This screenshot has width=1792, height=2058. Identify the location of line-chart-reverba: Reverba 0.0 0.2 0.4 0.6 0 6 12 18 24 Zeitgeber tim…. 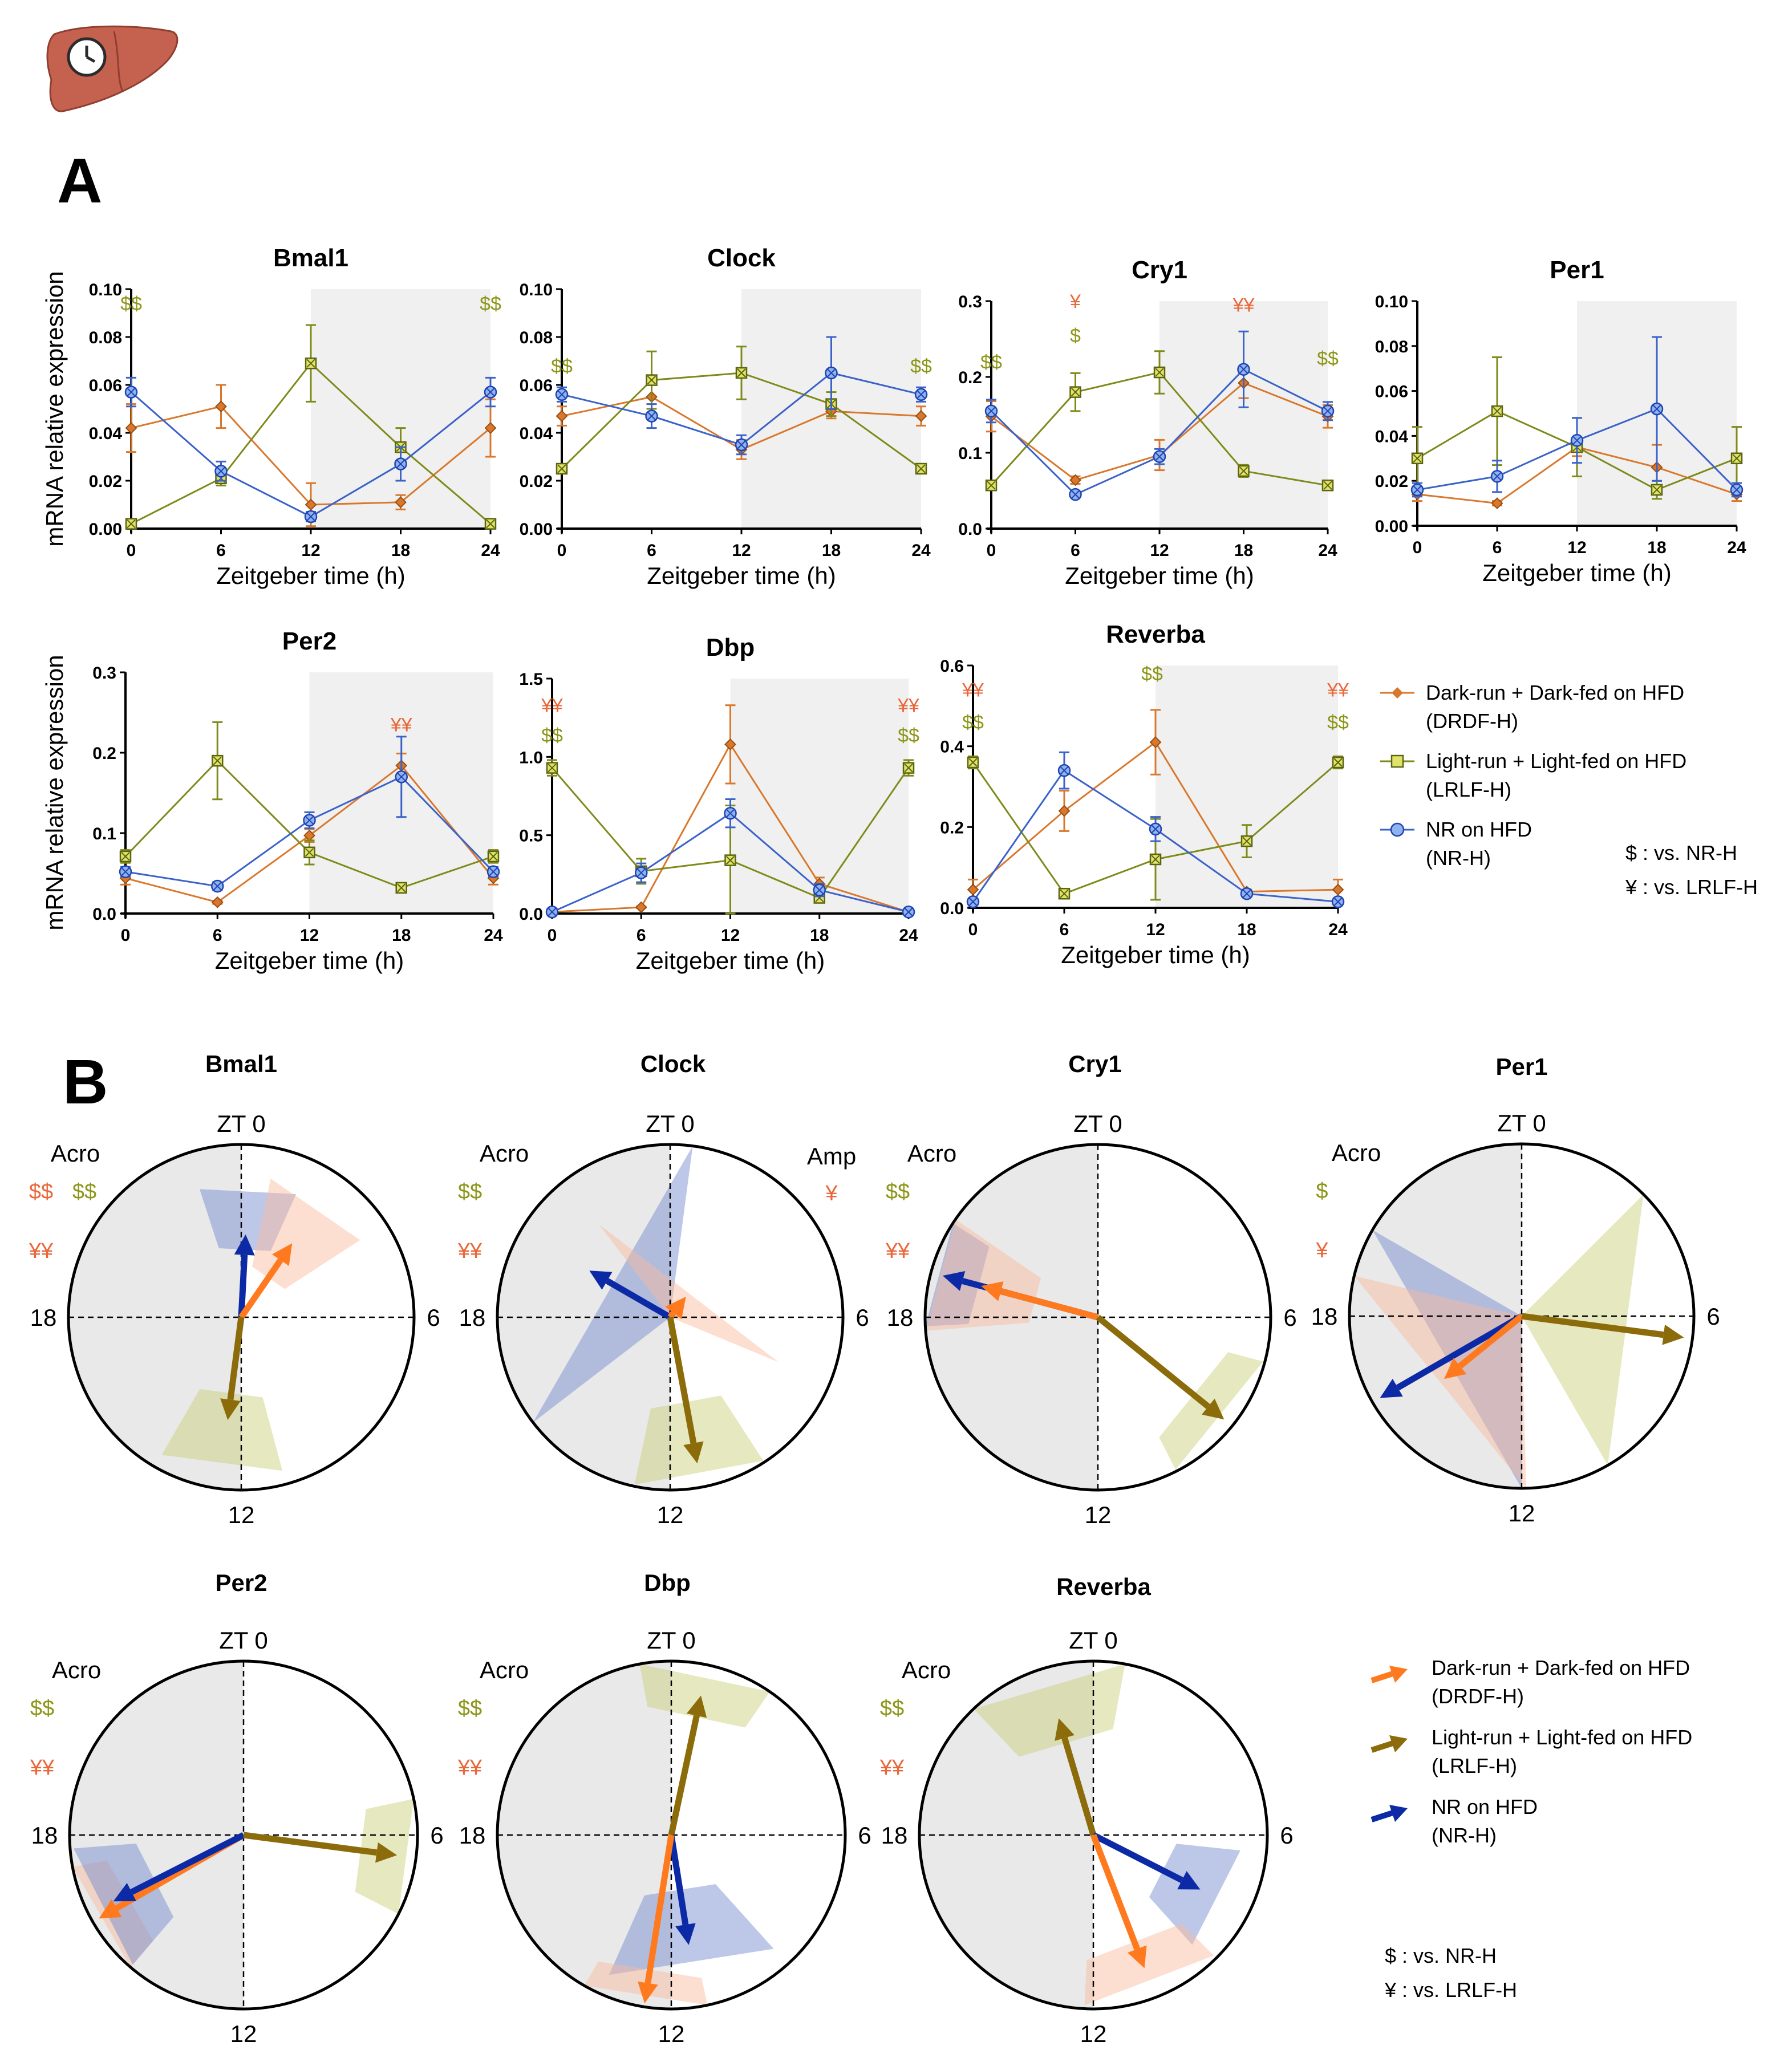
(1144, 794).